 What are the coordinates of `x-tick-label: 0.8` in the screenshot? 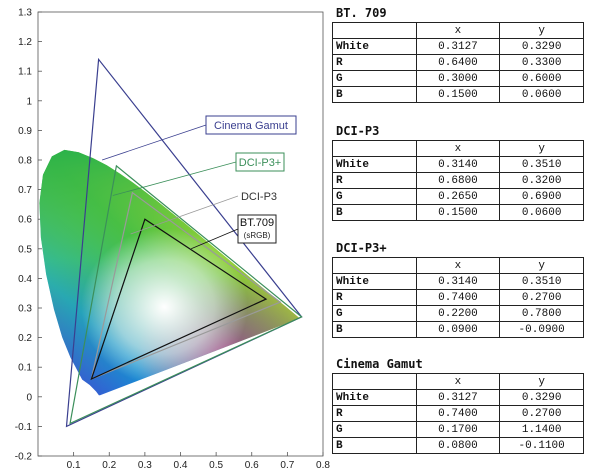 It's located at (323, 465).